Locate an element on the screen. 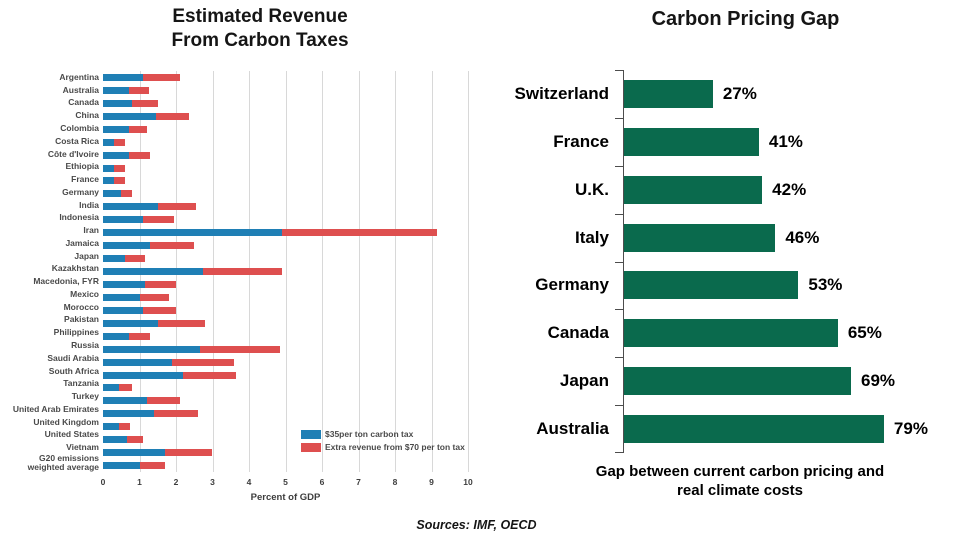 This screenshot has width=953, height=545. bar-row-canada is located at coordinates (285, 103).